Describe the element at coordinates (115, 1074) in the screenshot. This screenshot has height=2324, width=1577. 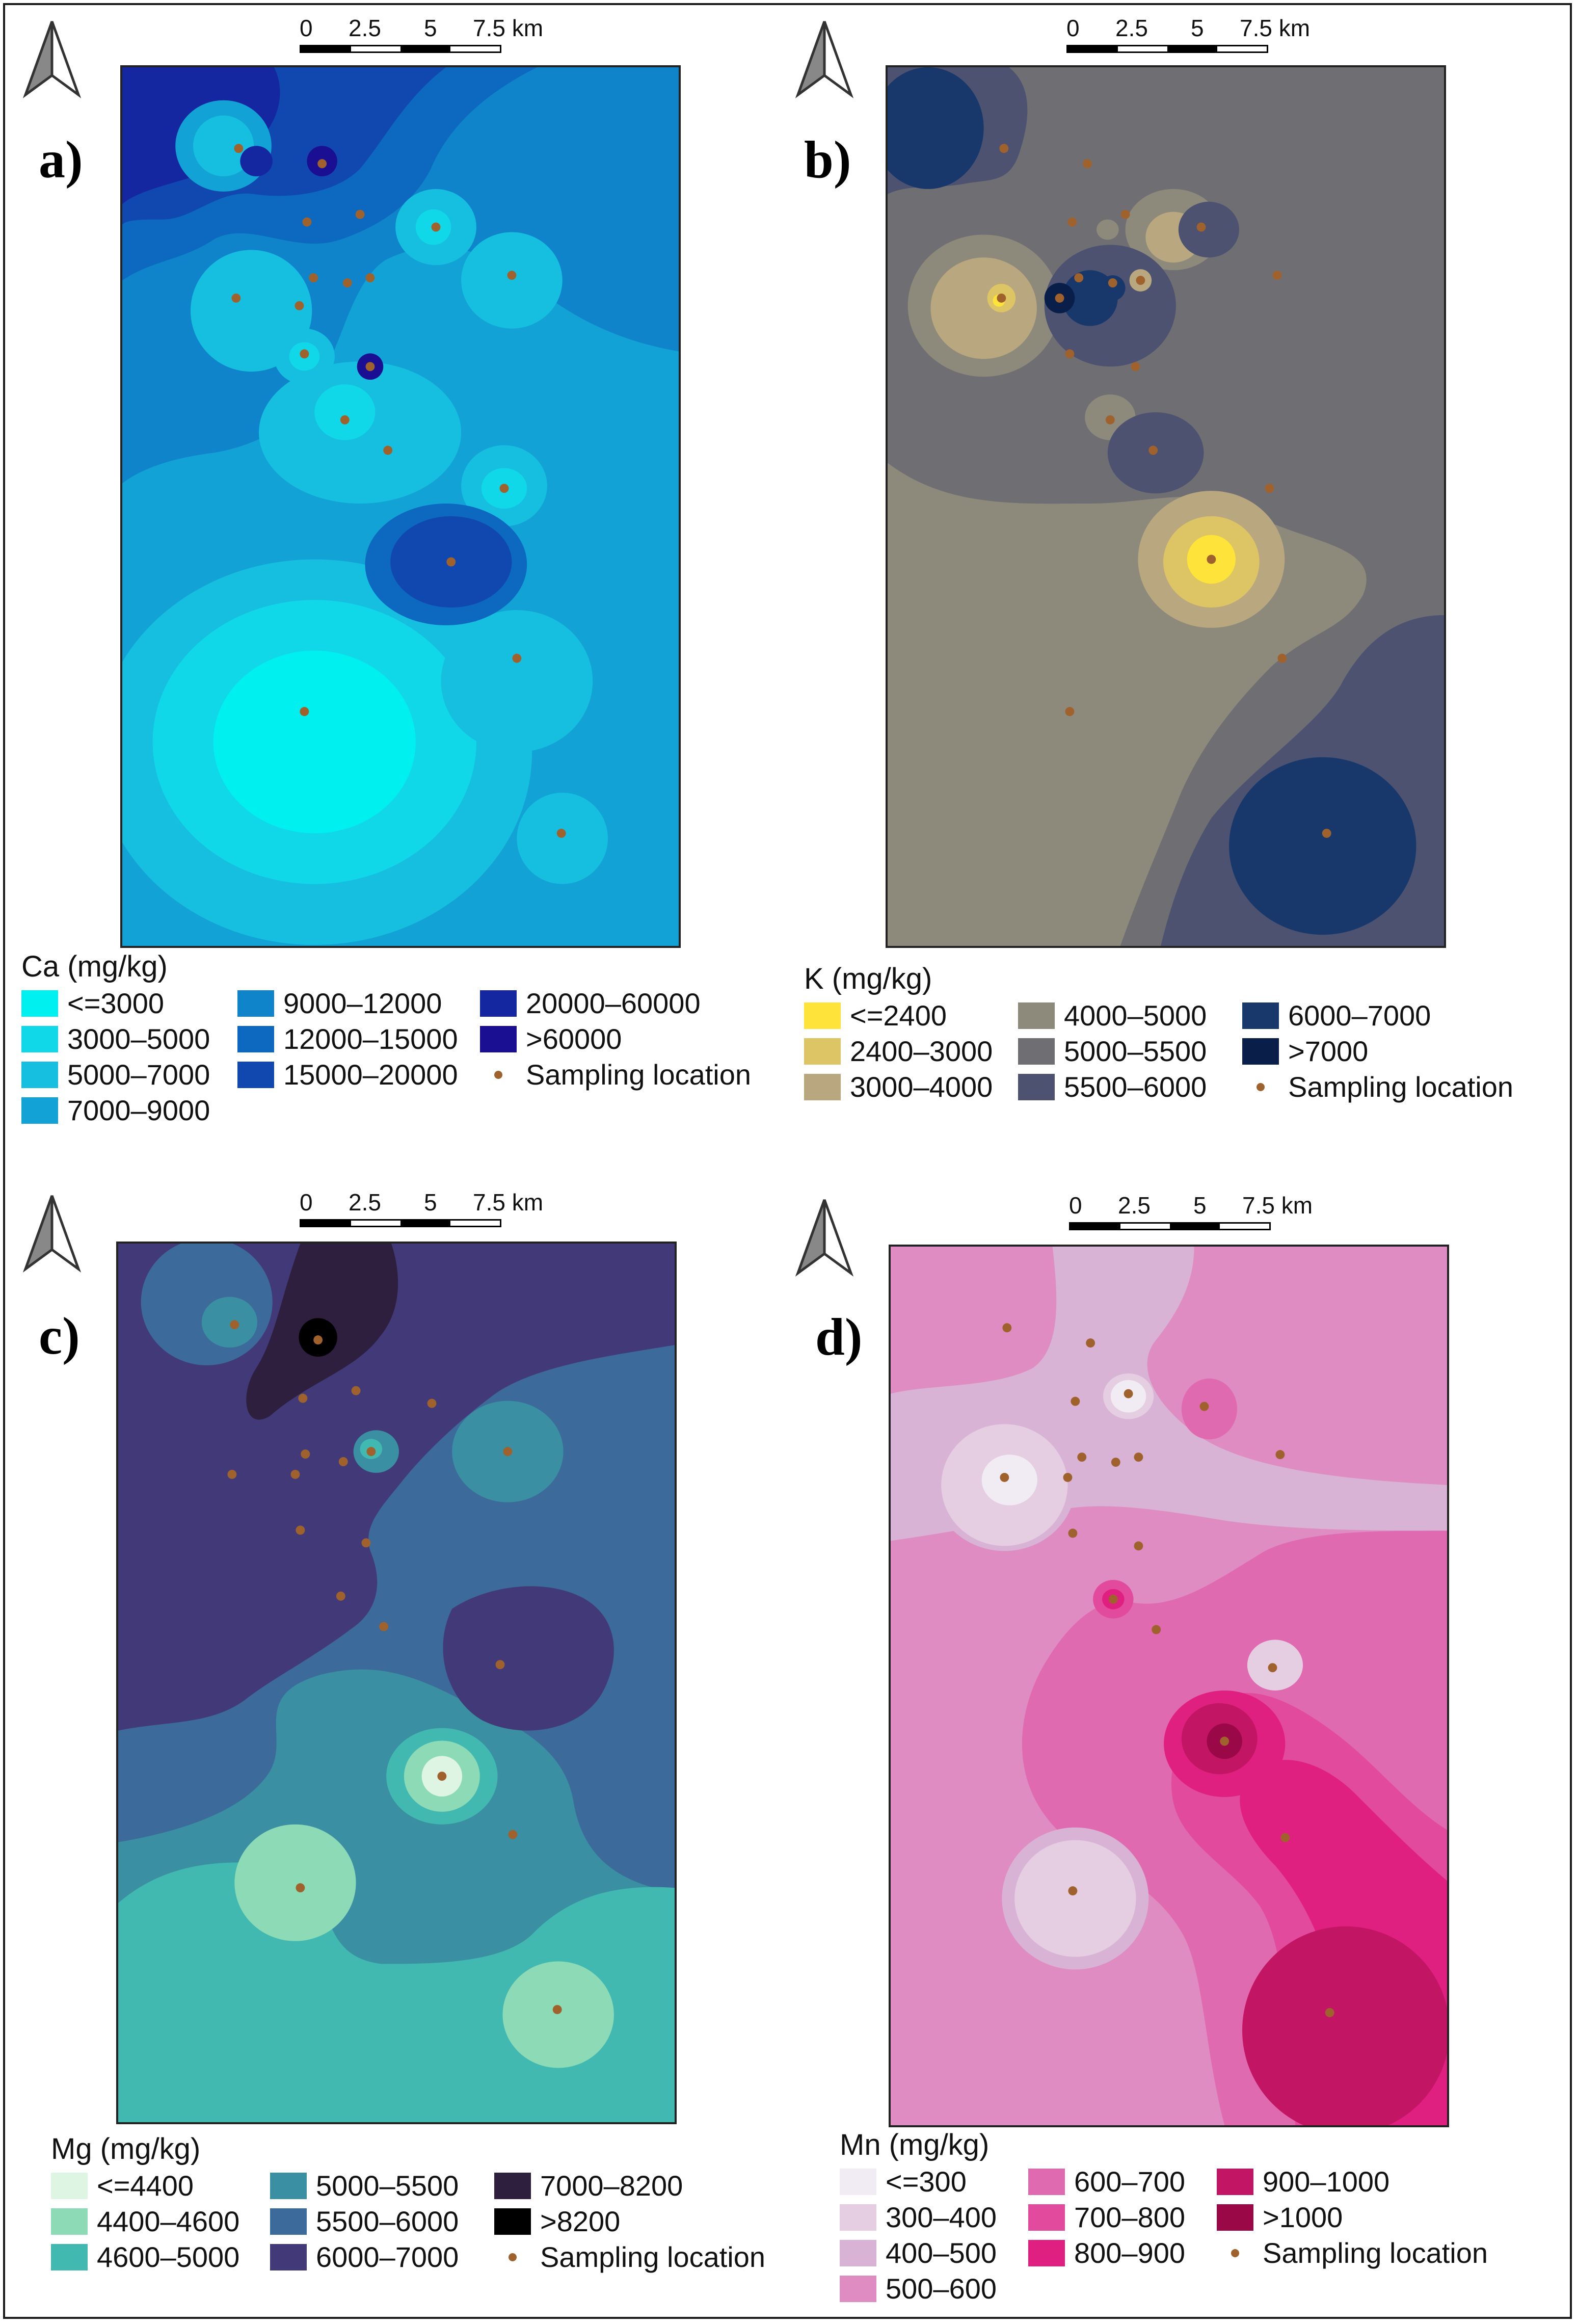
I see `legend-item: 5000–7000` at that location.